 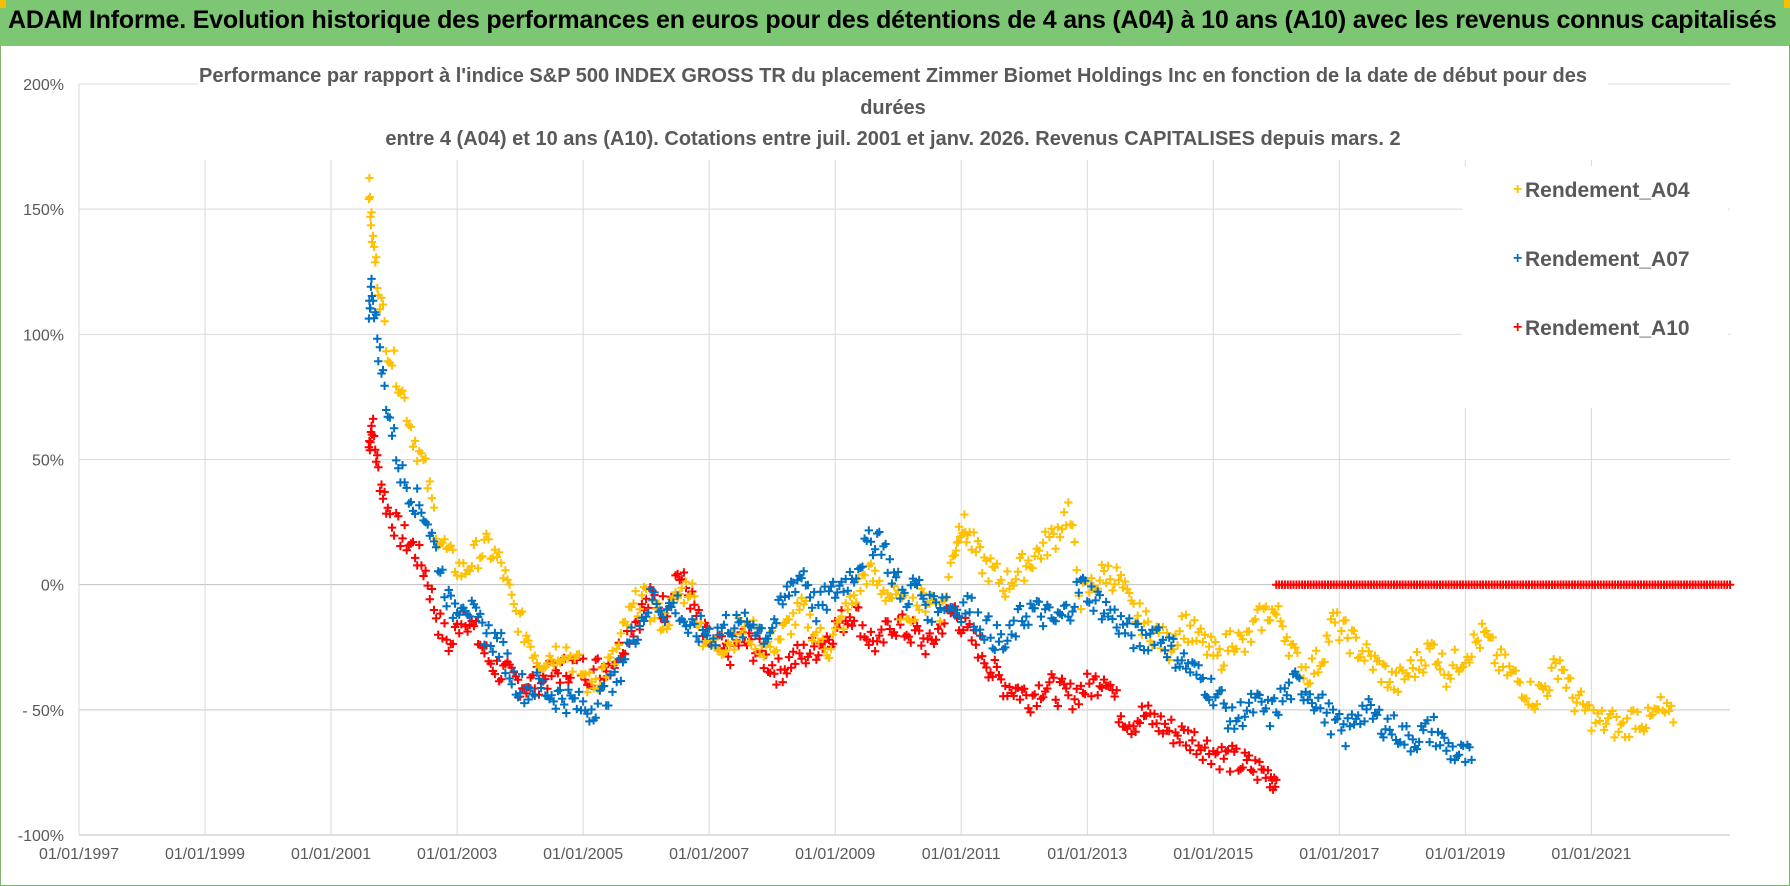 I want to click on x-tick-label: 01/01/2005, so click(x=583, y=854).